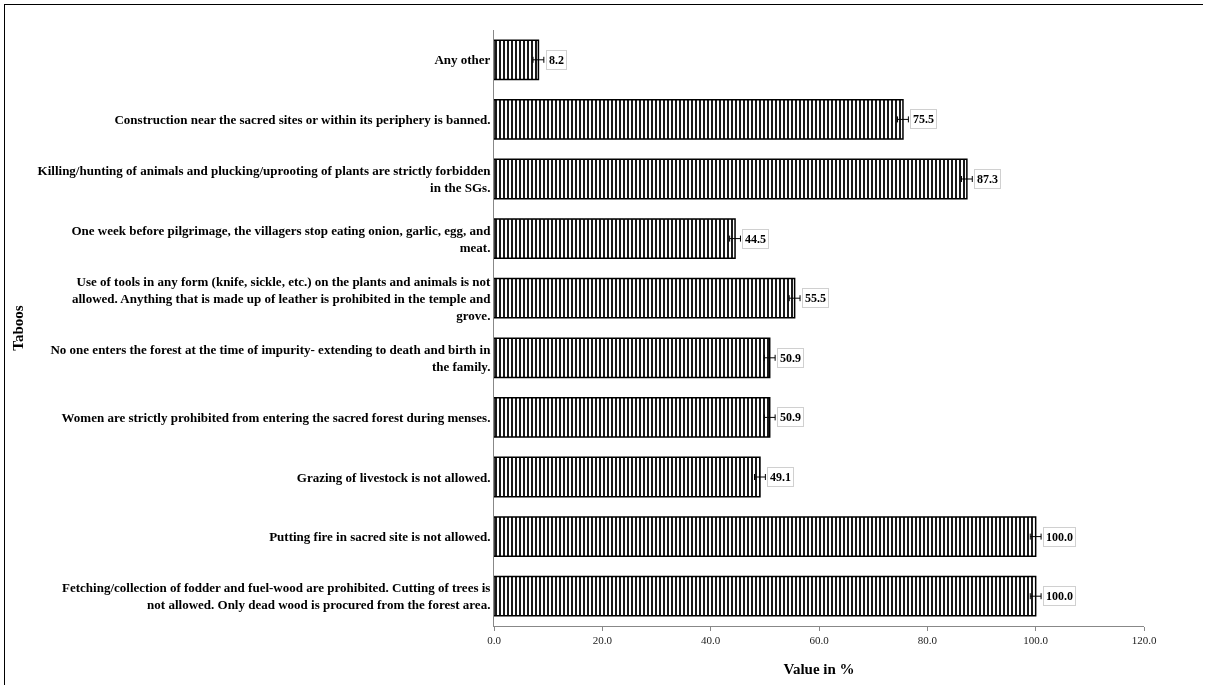 Image resolution: width=1209 pixels, height=691 pixels. Describe the element at coordinates (302, 119) in the screenshot. I see `y-tick-label: Construction near the sacred sites or within its periphery is banned.` at that location.